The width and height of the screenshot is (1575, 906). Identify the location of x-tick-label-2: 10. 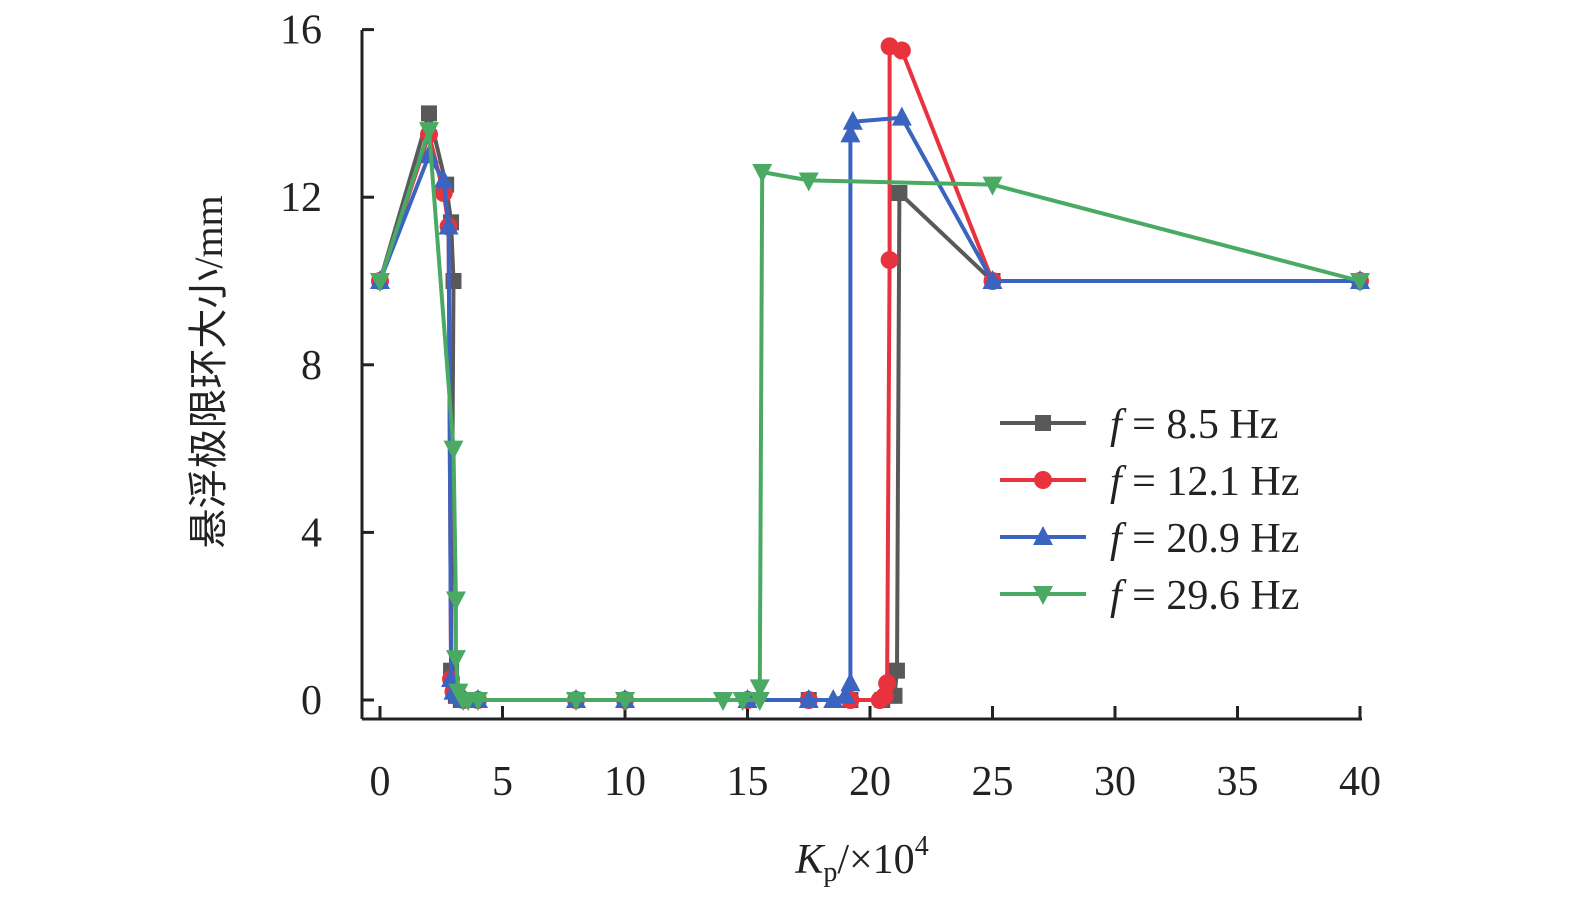
(625, 782).